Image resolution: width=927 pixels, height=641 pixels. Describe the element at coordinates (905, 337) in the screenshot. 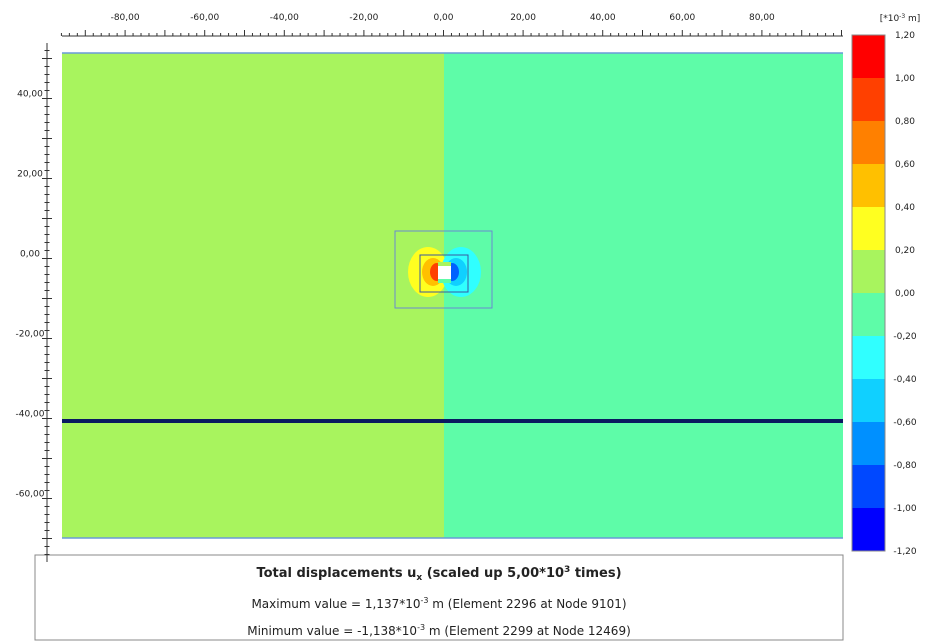

I see `legend-label: -0,20` at that location.